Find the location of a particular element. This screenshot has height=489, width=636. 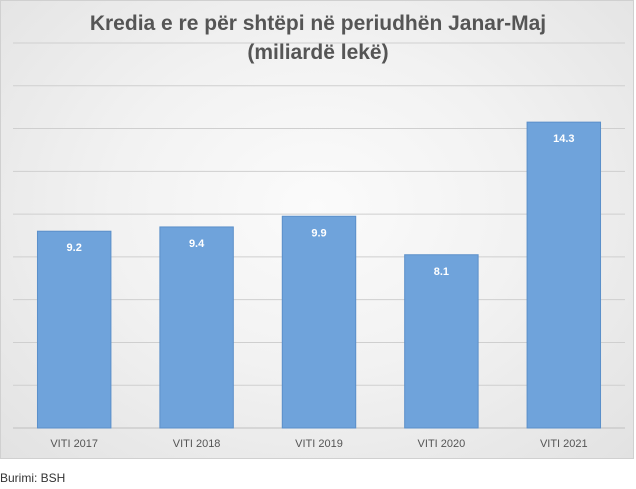

x-tick-label: VITI 2021 is located at coordinates (564, 444).